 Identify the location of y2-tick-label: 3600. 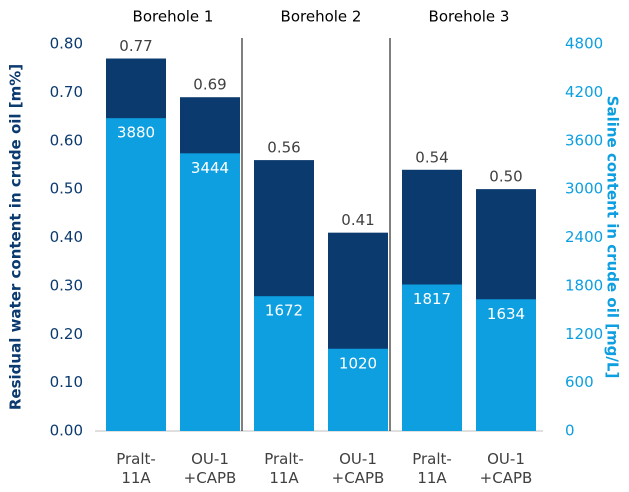
(584, 140).